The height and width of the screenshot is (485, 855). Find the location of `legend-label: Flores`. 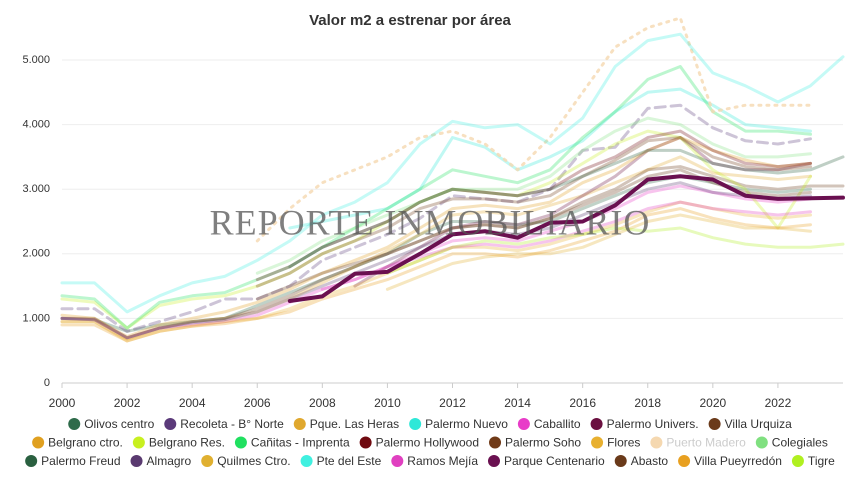

legend-label: Flores is located at coordinates (623, 443).